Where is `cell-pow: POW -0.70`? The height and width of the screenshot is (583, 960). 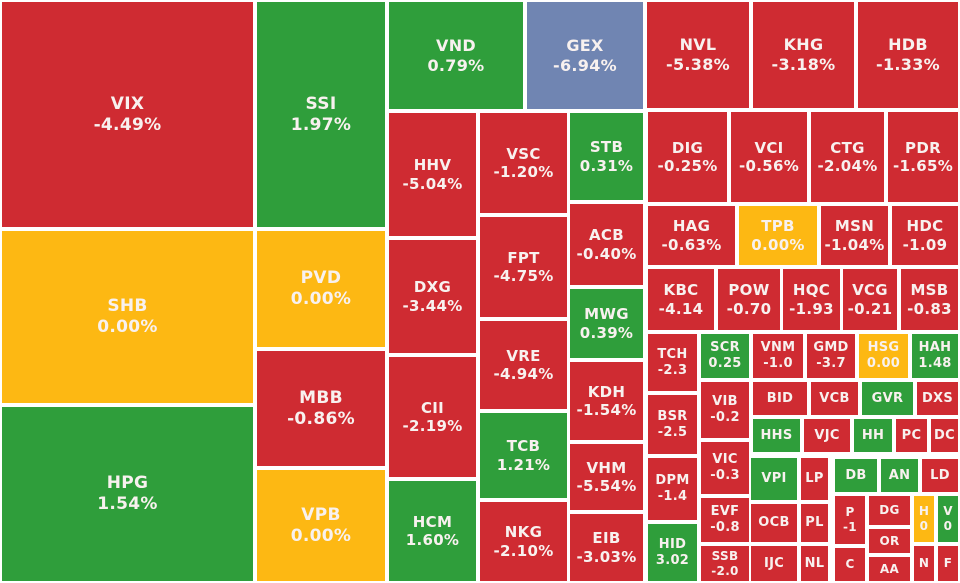
cell-pow: POW -0.70 is located at coordinates (749, 299).